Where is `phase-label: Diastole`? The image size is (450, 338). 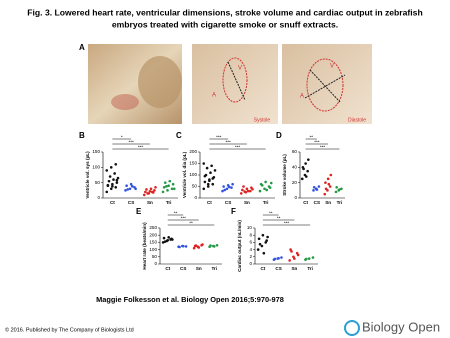
phase-label: Diastole is located at coordinates (357, 120).